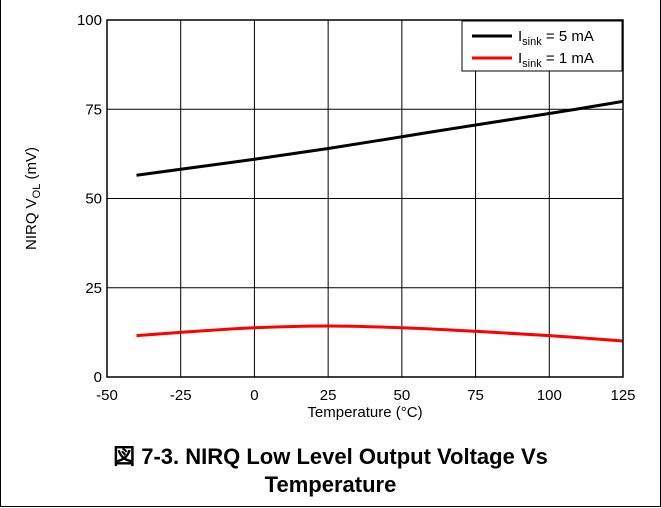 This screenshot has height=508, width=661. Describe the element at coordinates (330, 484) in the screenshot. I see `caption-line-2: Temperature` at that location.